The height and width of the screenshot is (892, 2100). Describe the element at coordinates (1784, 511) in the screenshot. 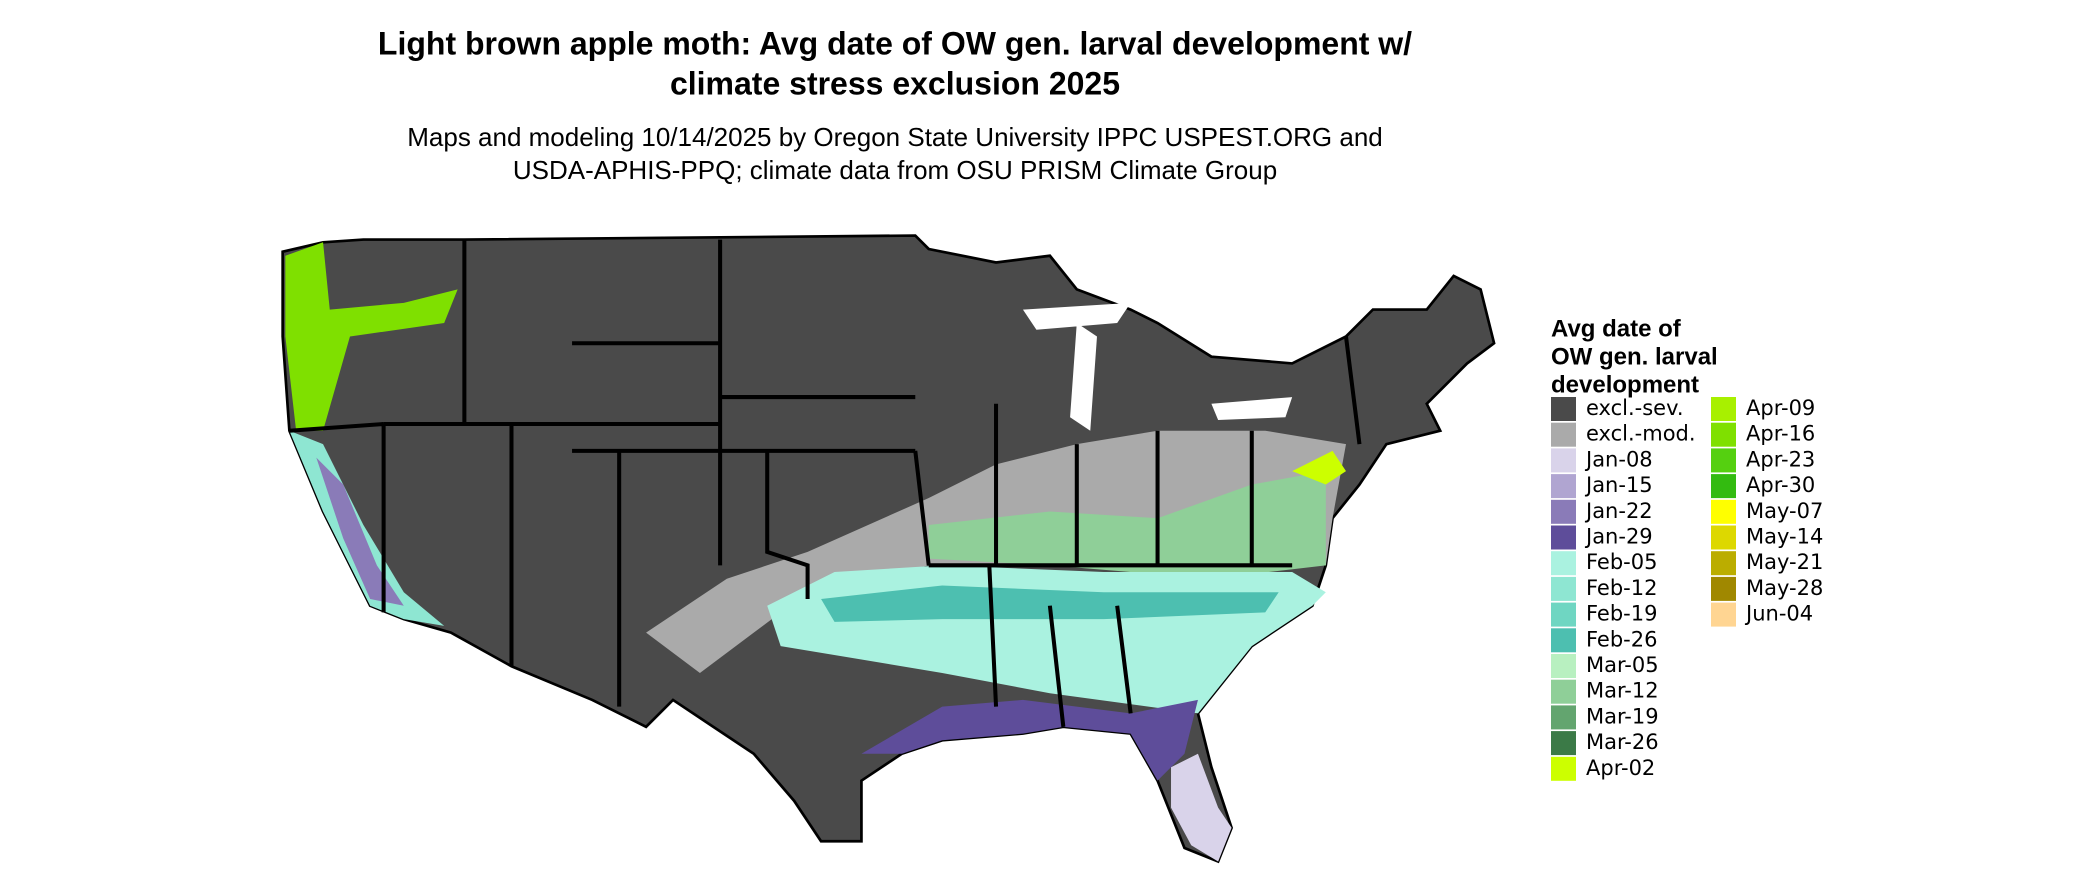

I see `legend-label: May-07` at that location.